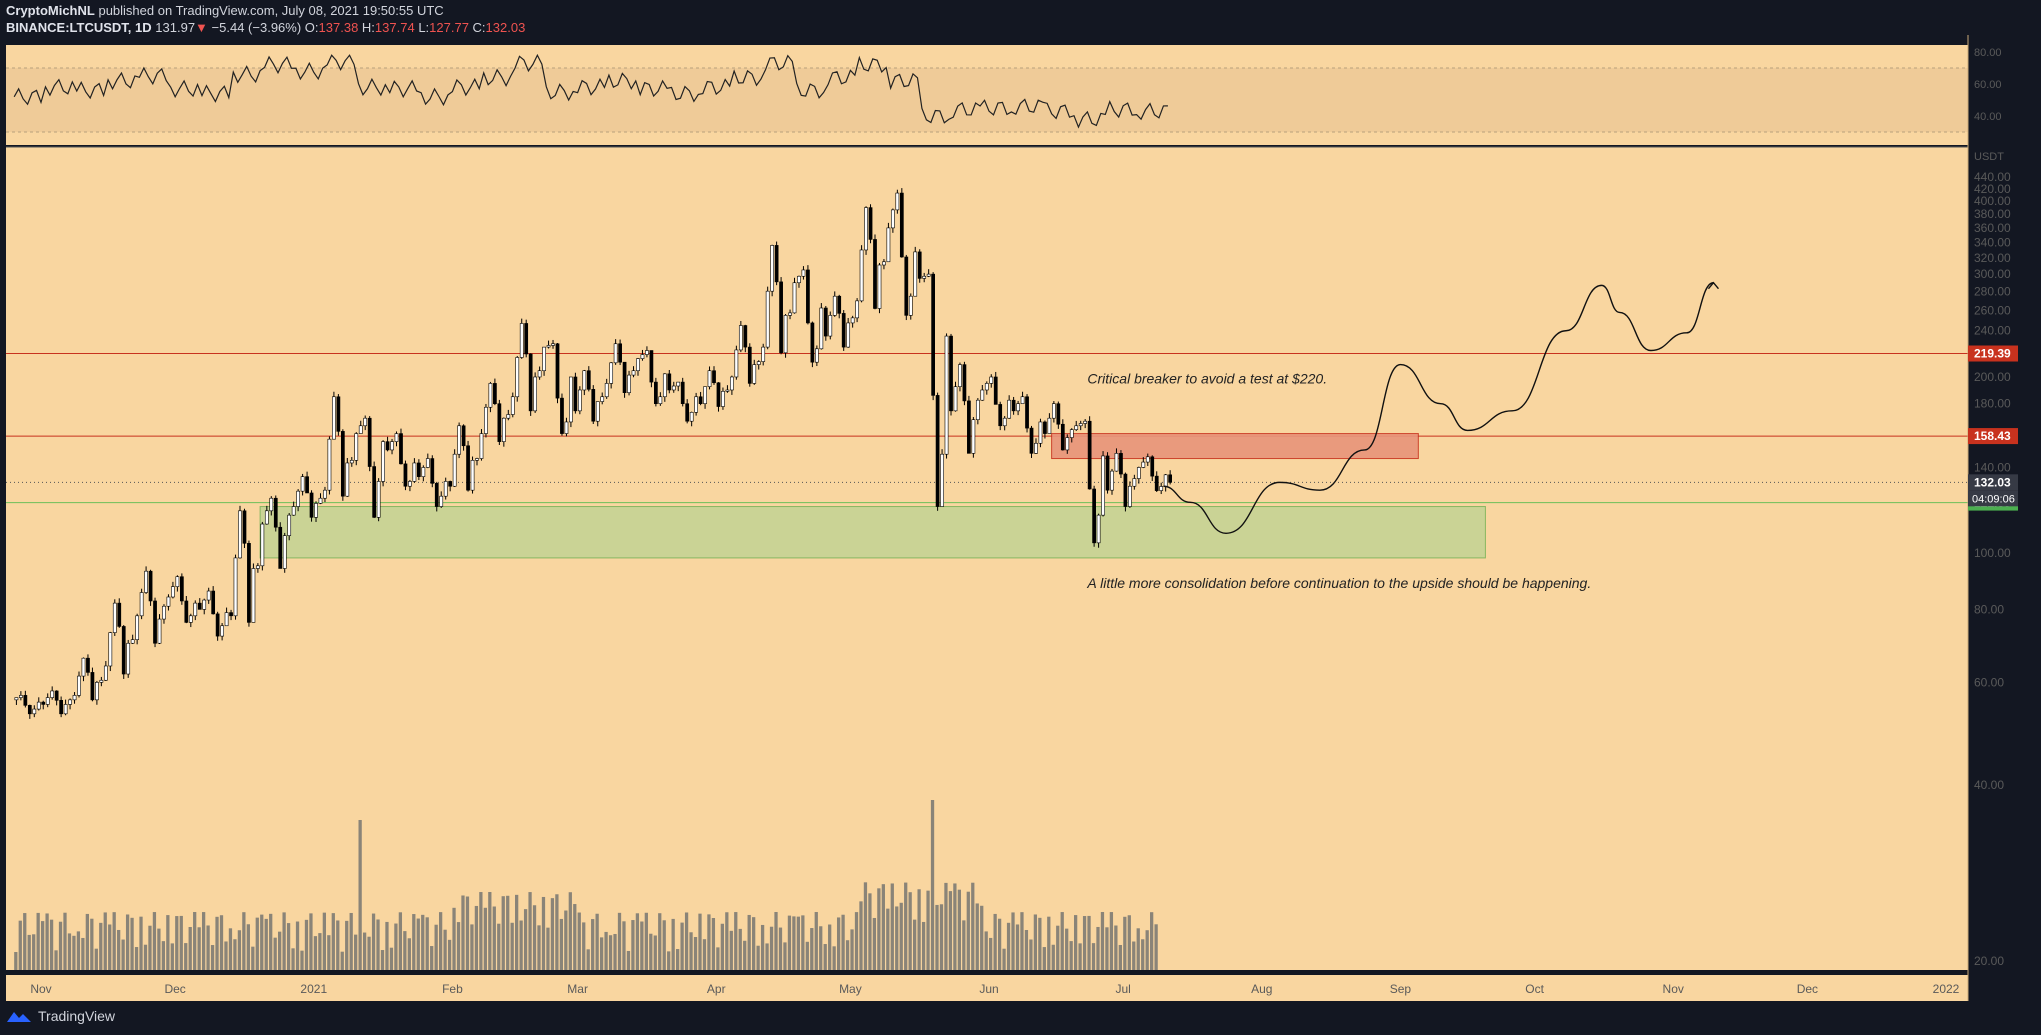 This screenshot has width=2041, height=1035. What do you see at coordinates (1988, 117) in the screenshot?
I see `rsi-tick-label: 40.00` at bounding box center [1988, 117].